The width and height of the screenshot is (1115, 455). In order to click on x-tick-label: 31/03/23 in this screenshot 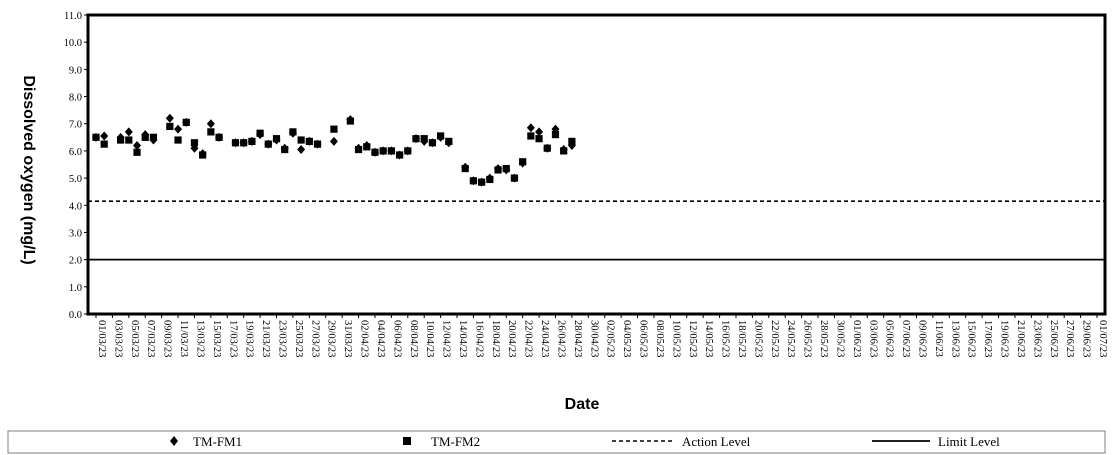, I will do `click(347, 338)`.